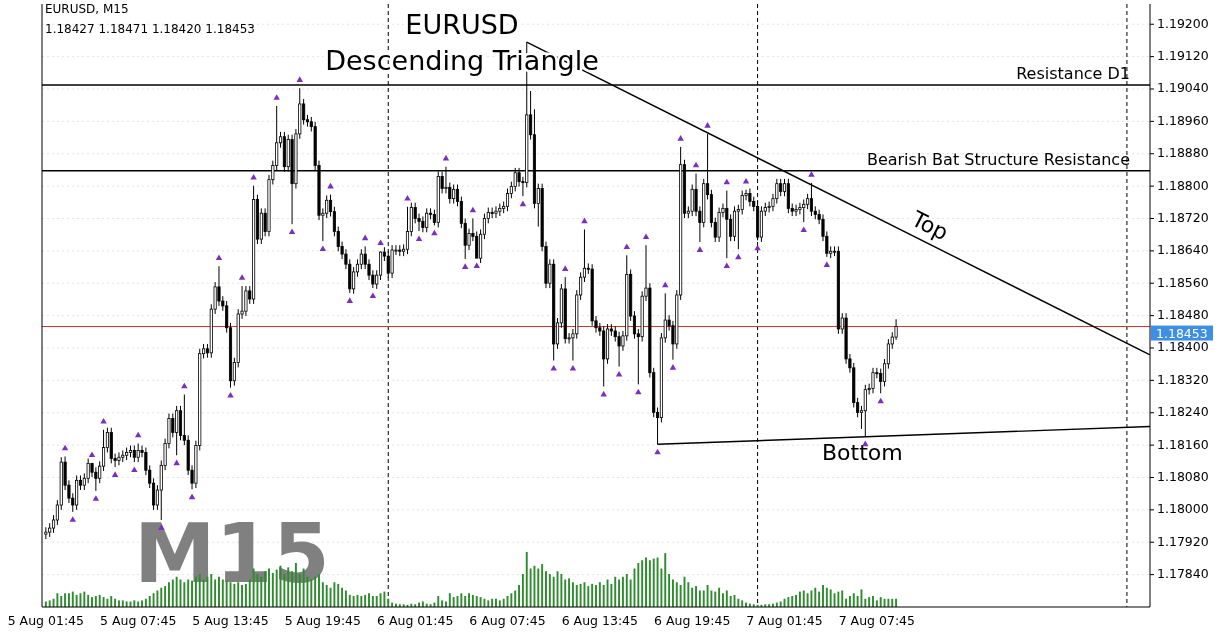  I want to click on y-tick-label: 1.18960, so click(1183, 120).